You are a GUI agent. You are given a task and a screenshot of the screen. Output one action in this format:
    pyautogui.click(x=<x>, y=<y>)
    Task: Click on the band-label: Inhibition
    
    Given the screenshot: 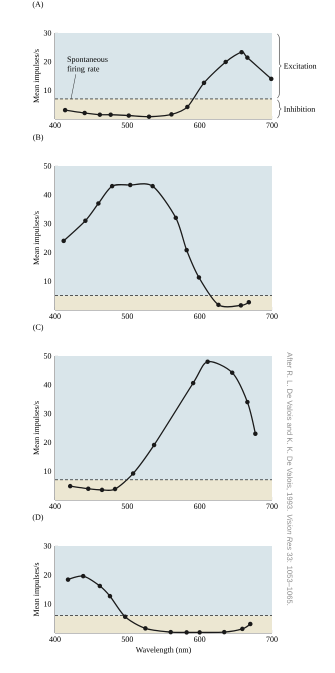 What is the action you would take?
    pyautogui.click(x=300, y=109)
    